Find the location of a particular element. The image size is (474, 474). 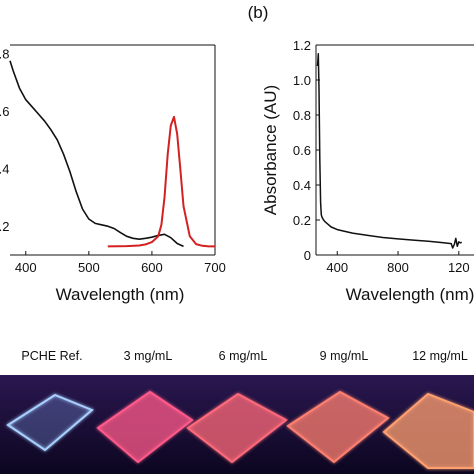

panel-a-y-tick-label: .8 is located at coordinates (4, 54).